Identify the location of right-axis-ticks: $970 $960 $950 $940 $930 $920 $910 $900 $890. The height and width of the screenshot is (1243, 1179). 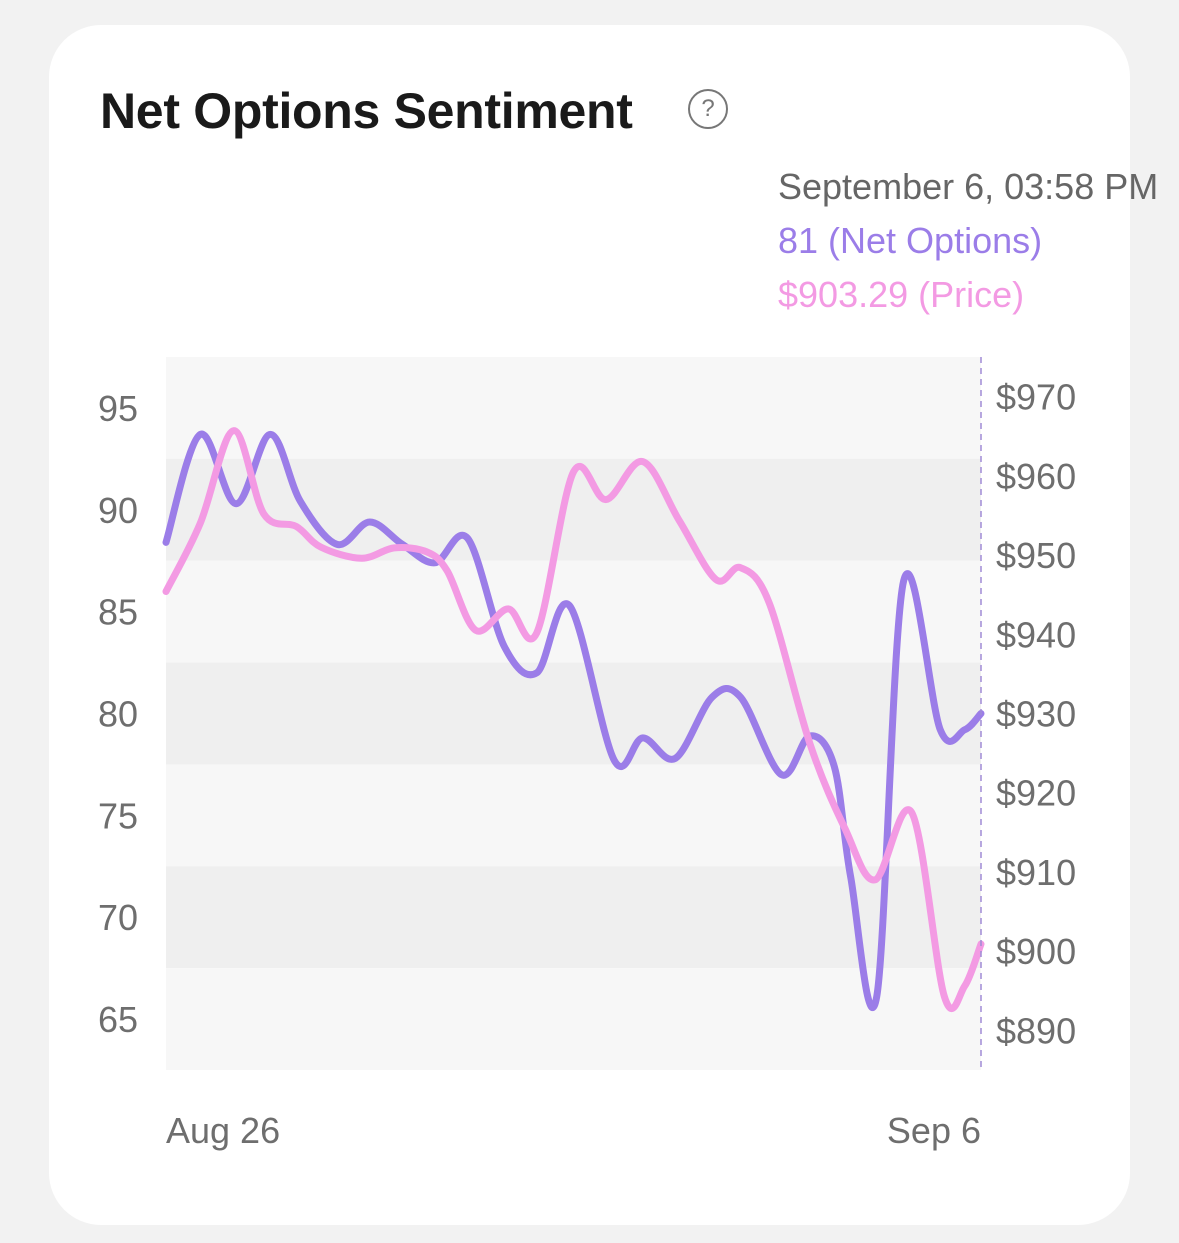
(1036, 714).